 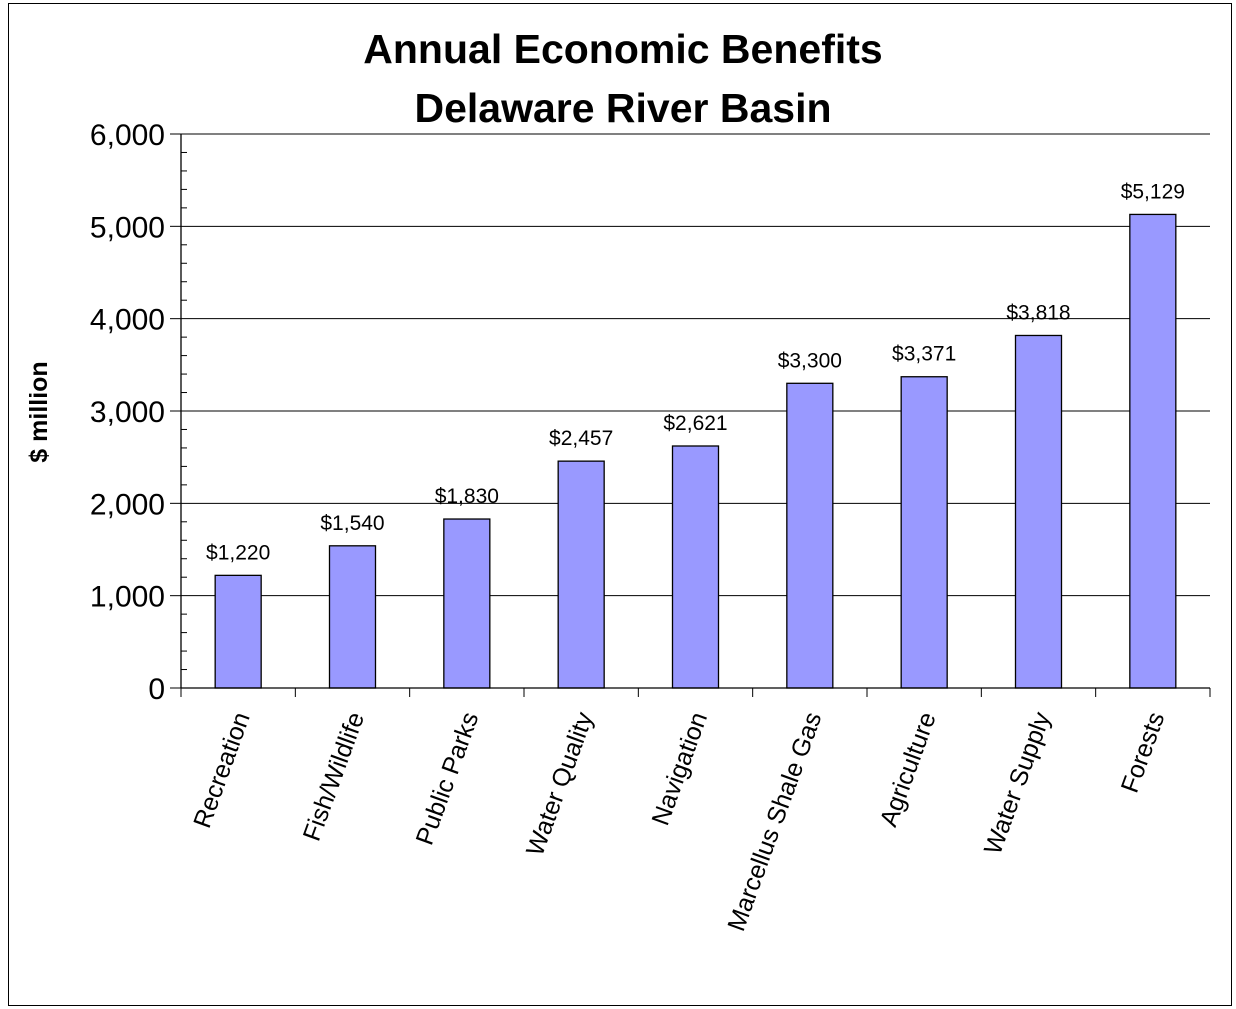 What do you see at coordinates (622, 49) in the screenshot?
I see `chart-title: Annual Economic Benefits` at bounding box center [622, 49].